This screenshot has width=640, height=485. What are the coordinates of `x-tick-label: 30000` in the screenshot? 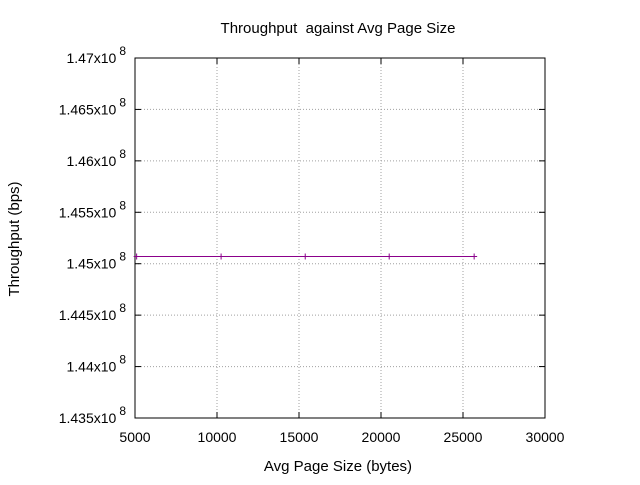 It's located at (545, 437).